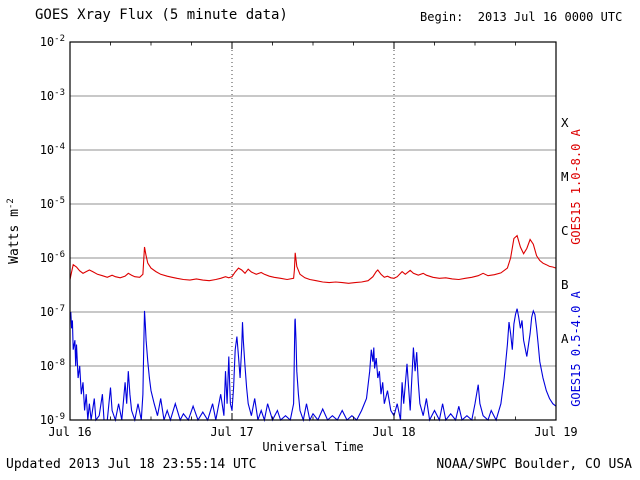 The height and width of the screenshot is (480, 640). What do you see at coordinates (52, 41) in the screenshot?
I see `y-tick-label: 10-2` at bounding box center [52, 41].